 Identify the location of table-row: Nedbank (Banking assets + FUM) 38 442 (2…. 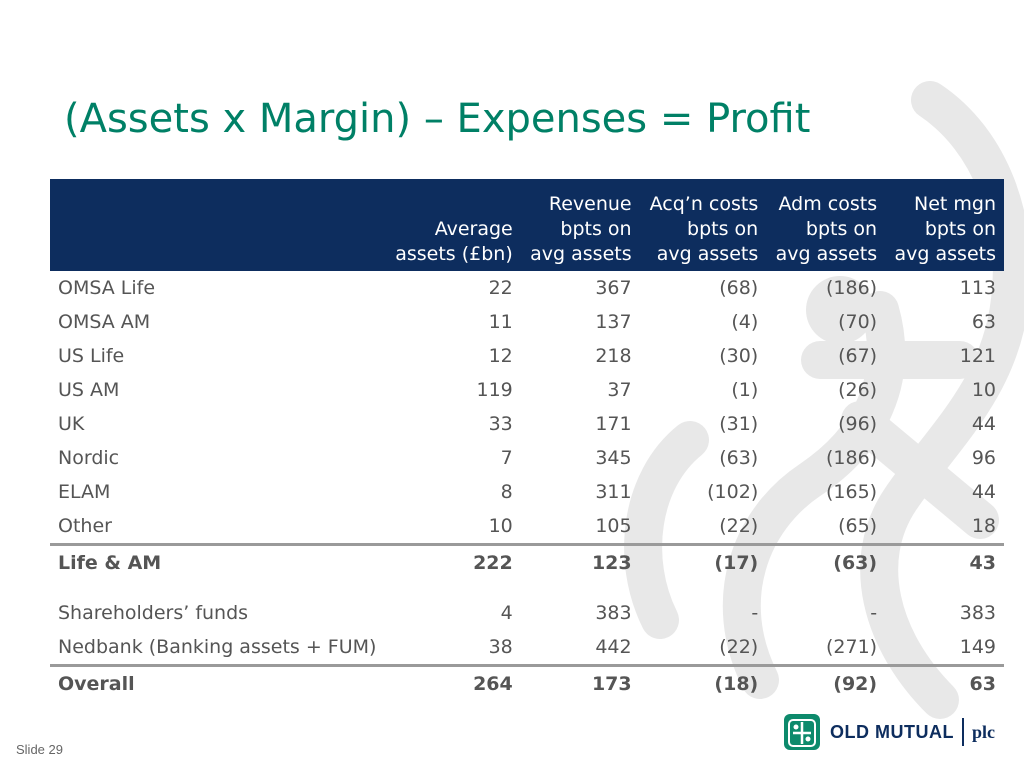
(527, 648).